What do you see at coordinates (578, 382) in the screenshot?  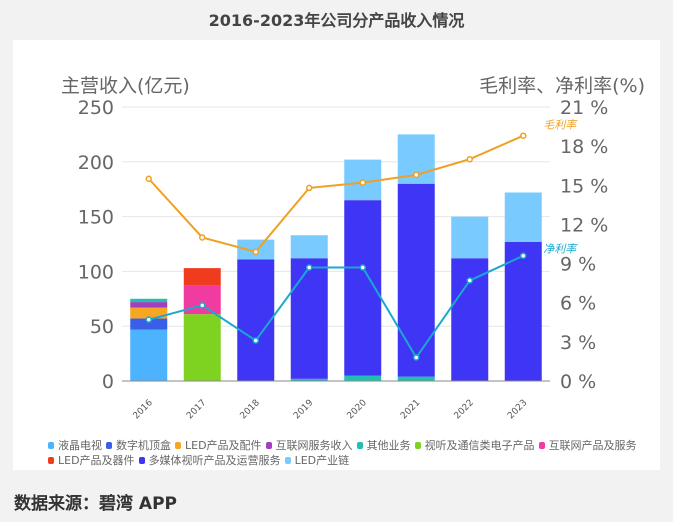 I see `y2-tick-label: 0 %` at bounding box center [578, 382].